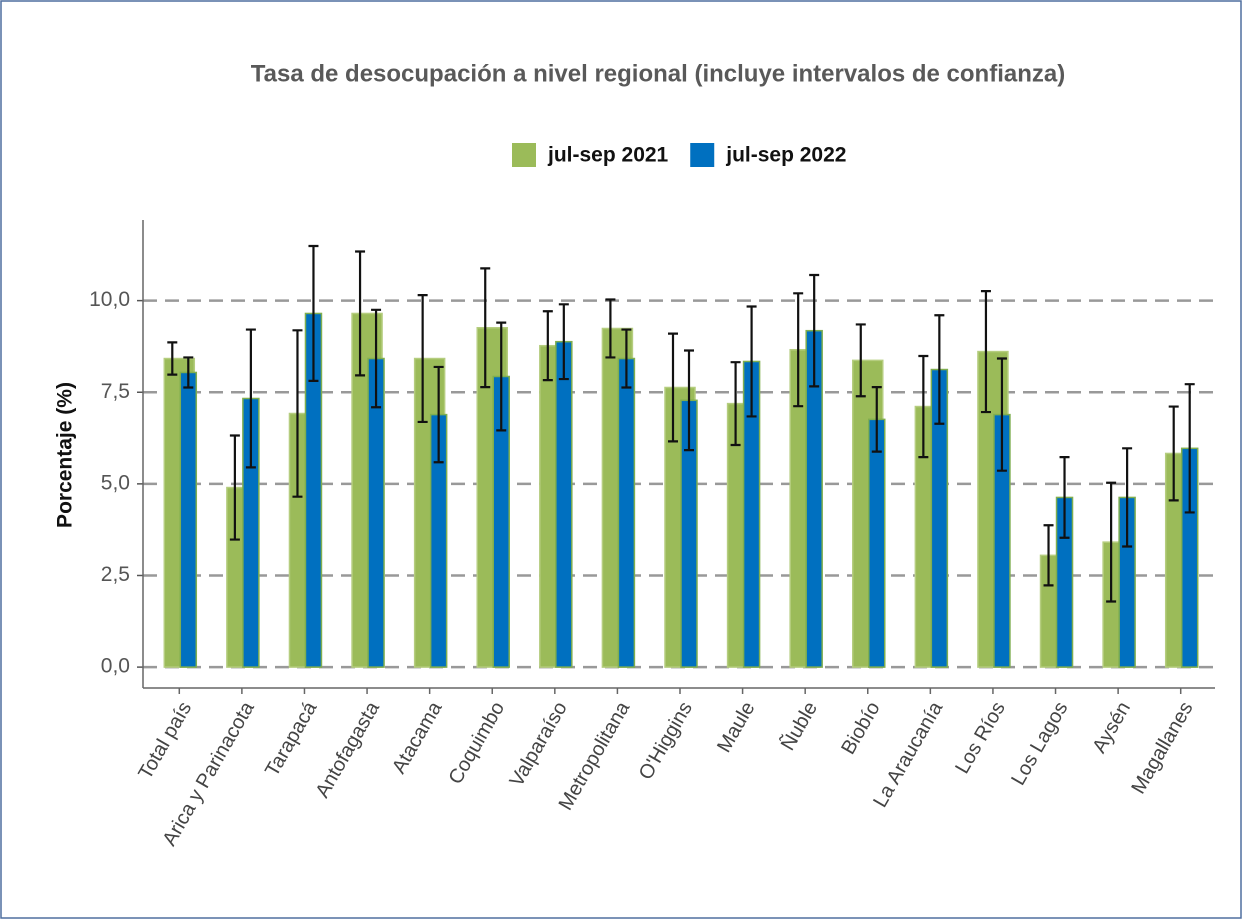  What do you see at coordinates (785, 155) in the screenshot?
I see `legend-label: jul-sep 2022` at bounding box center [785, 155].